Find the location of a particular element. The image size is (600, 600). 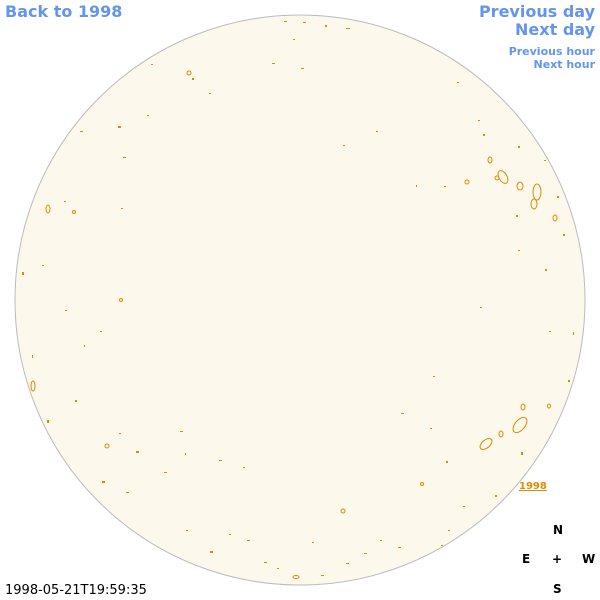

compass-east: E is located at coordinates (526, 559).